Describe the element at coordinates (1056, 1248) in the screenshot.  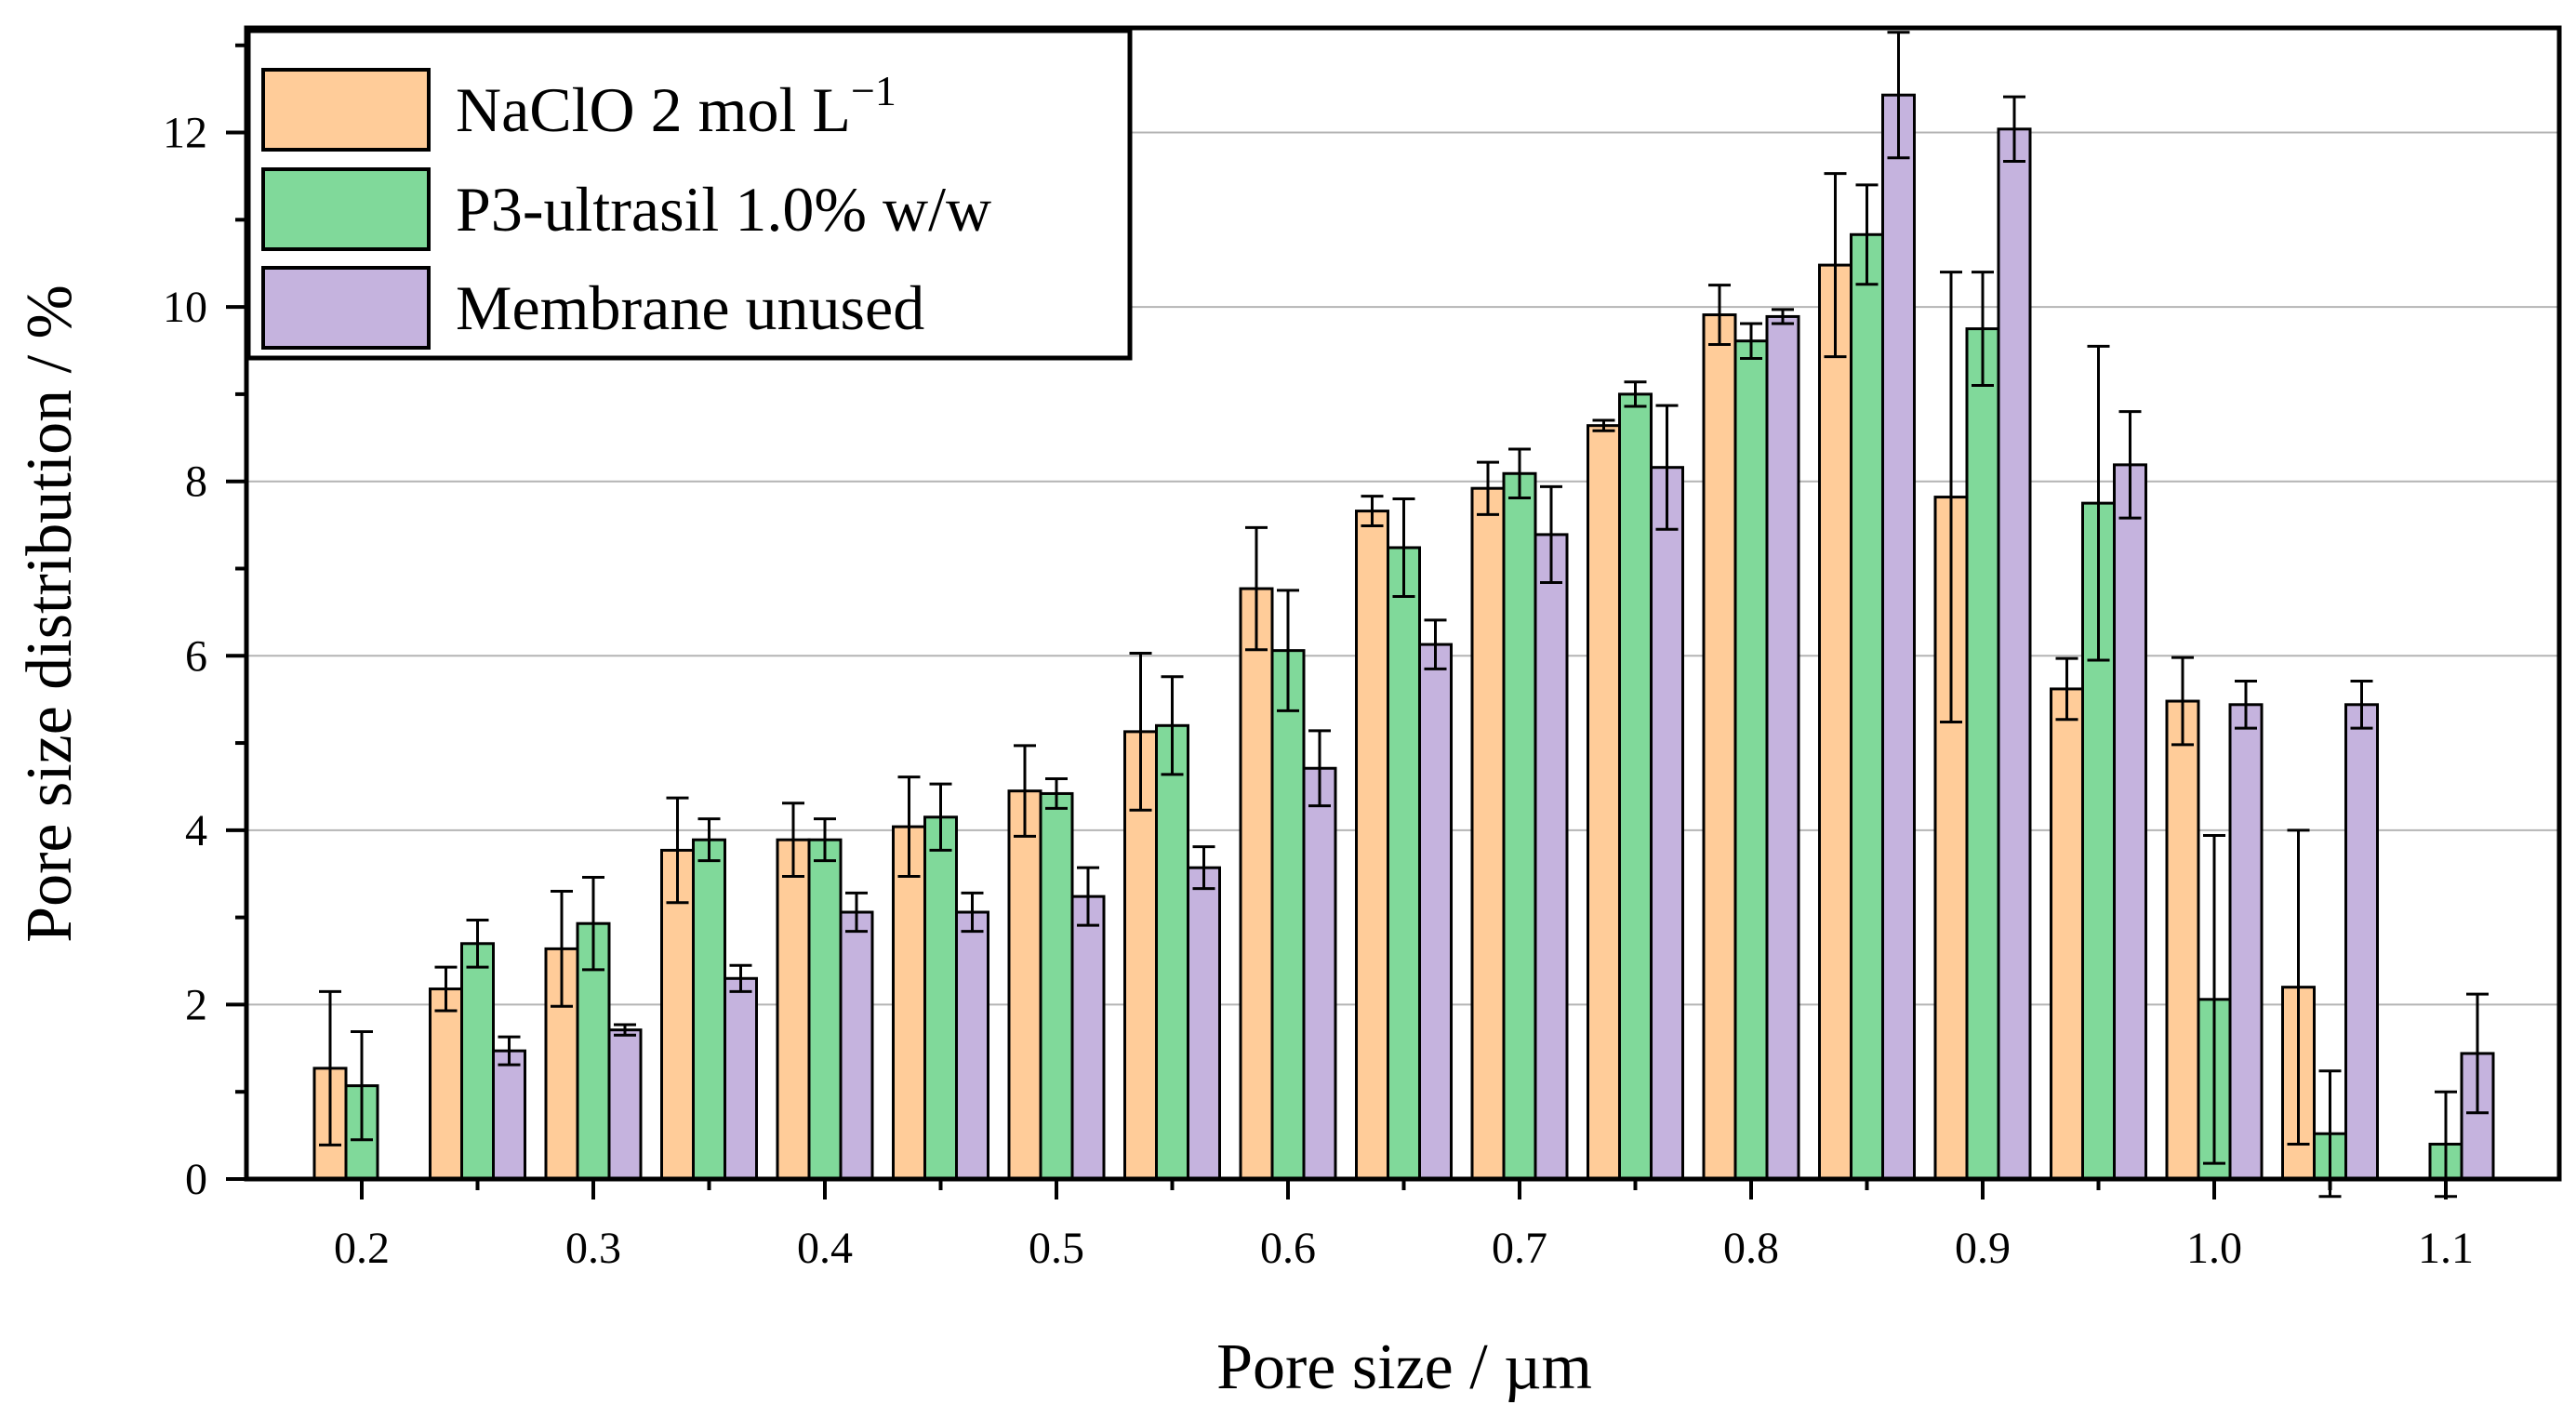
I see `x-tick-label: 0.5` at that location.